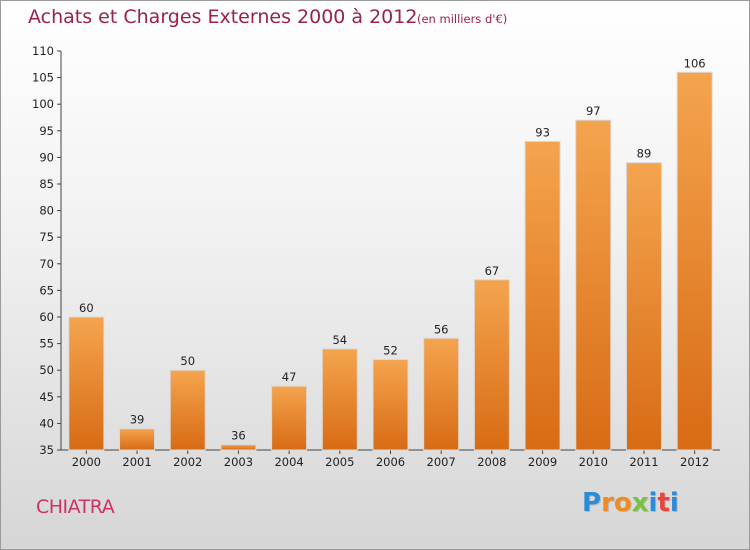 The width and height of the screenshot is (750, 550). What do you see at coordinates (640, 503) in the screenshot?
I see `logo-letter: x` at bounding box center [640, 503].